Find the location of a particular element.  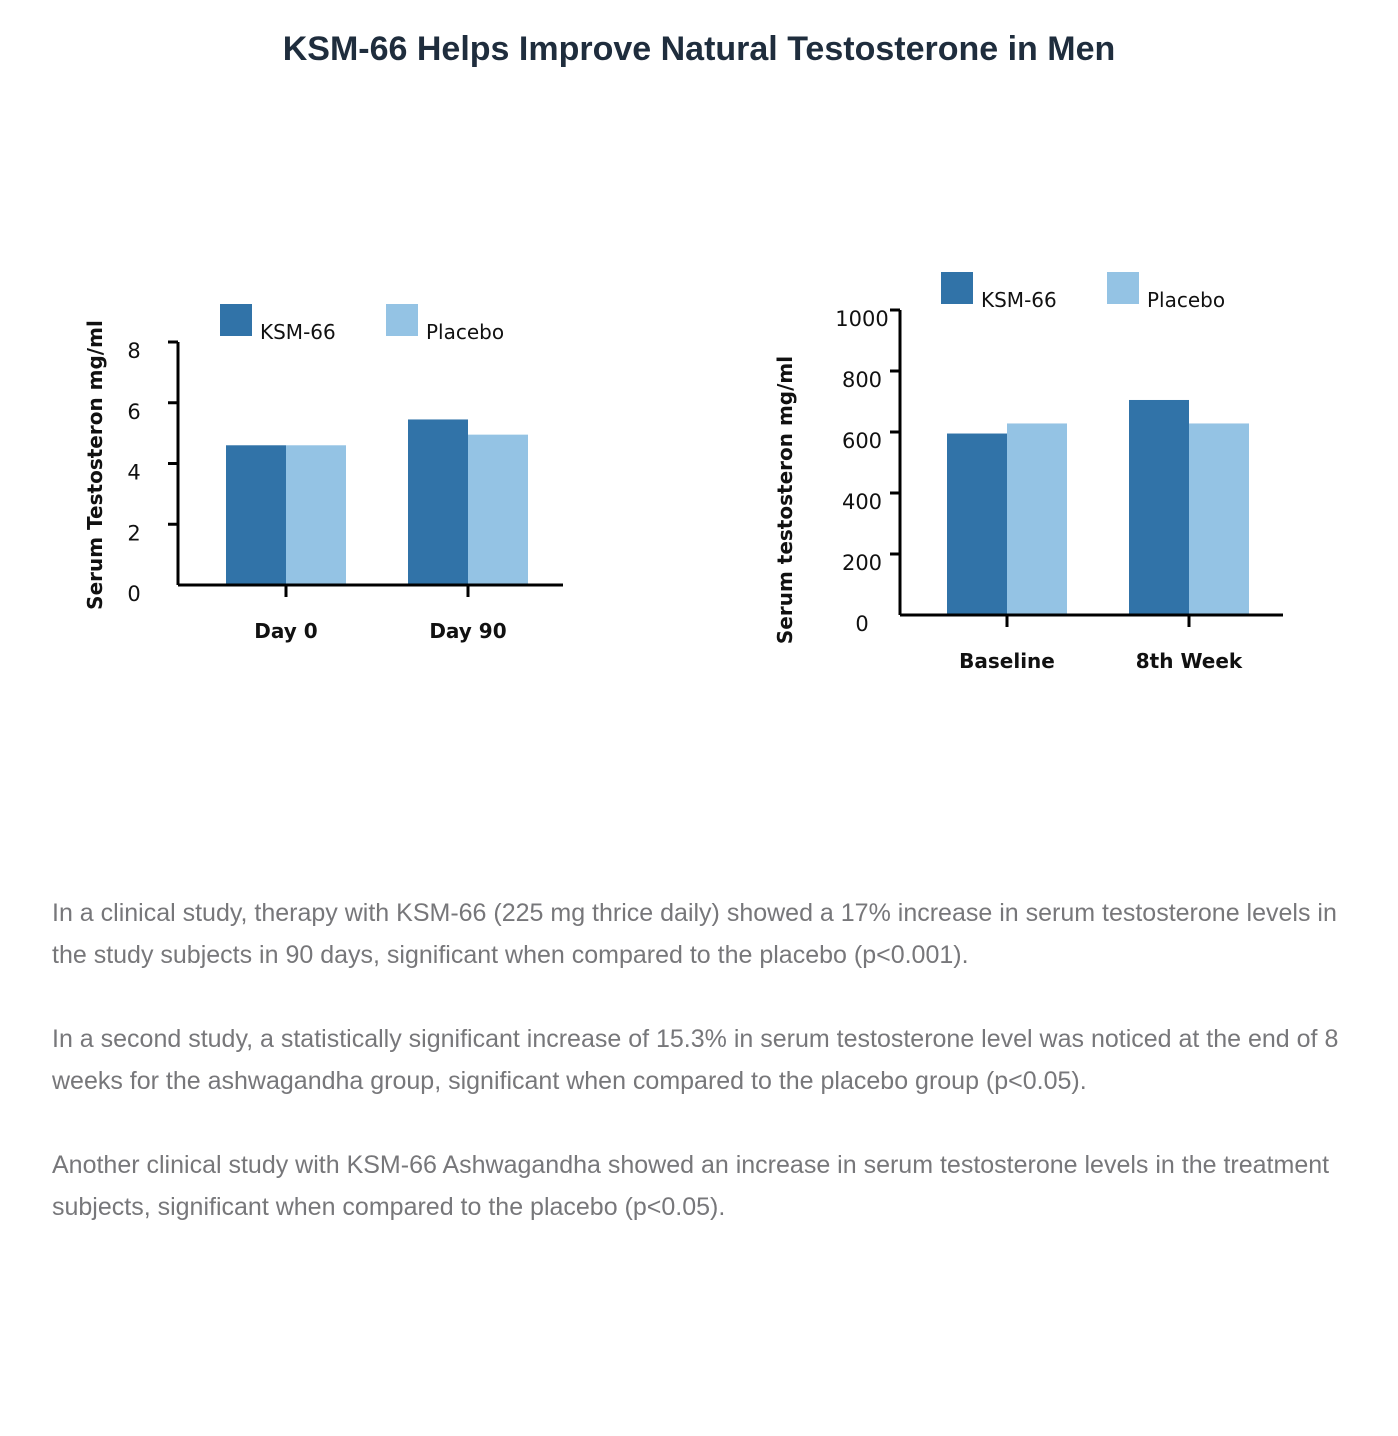

bar-ksm-66-8th-week is located at coordinates (1159, 507).